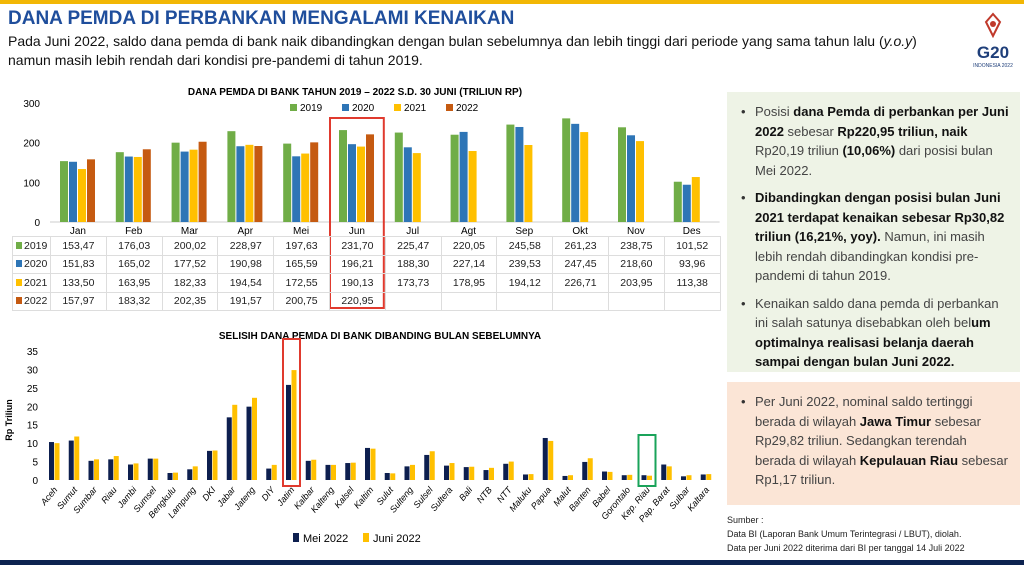 This screenshot has width=1024, height=565. I want to click on bar-2021-Jul, so click(416, 187).